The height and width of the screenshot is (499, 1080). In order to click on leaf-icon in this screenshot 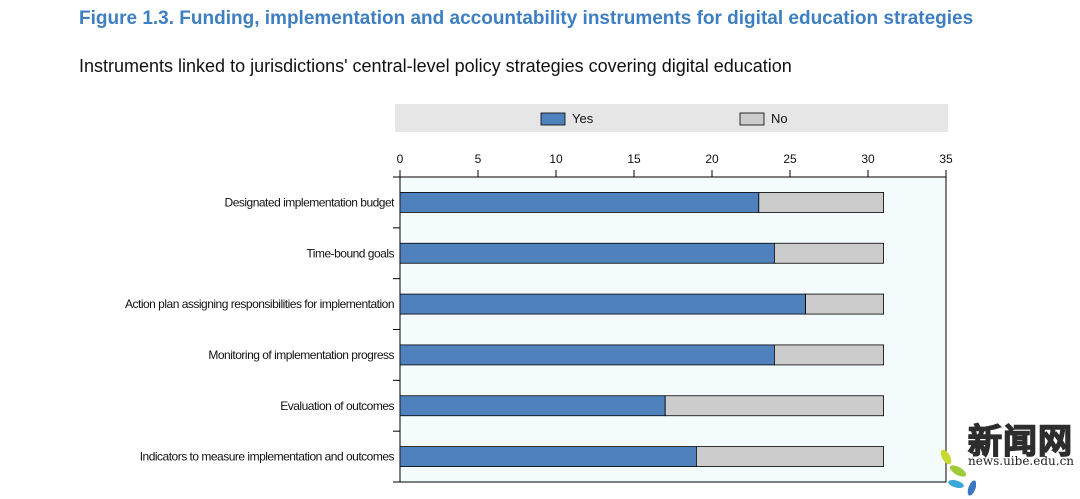, I will do `click(958, 472)`.